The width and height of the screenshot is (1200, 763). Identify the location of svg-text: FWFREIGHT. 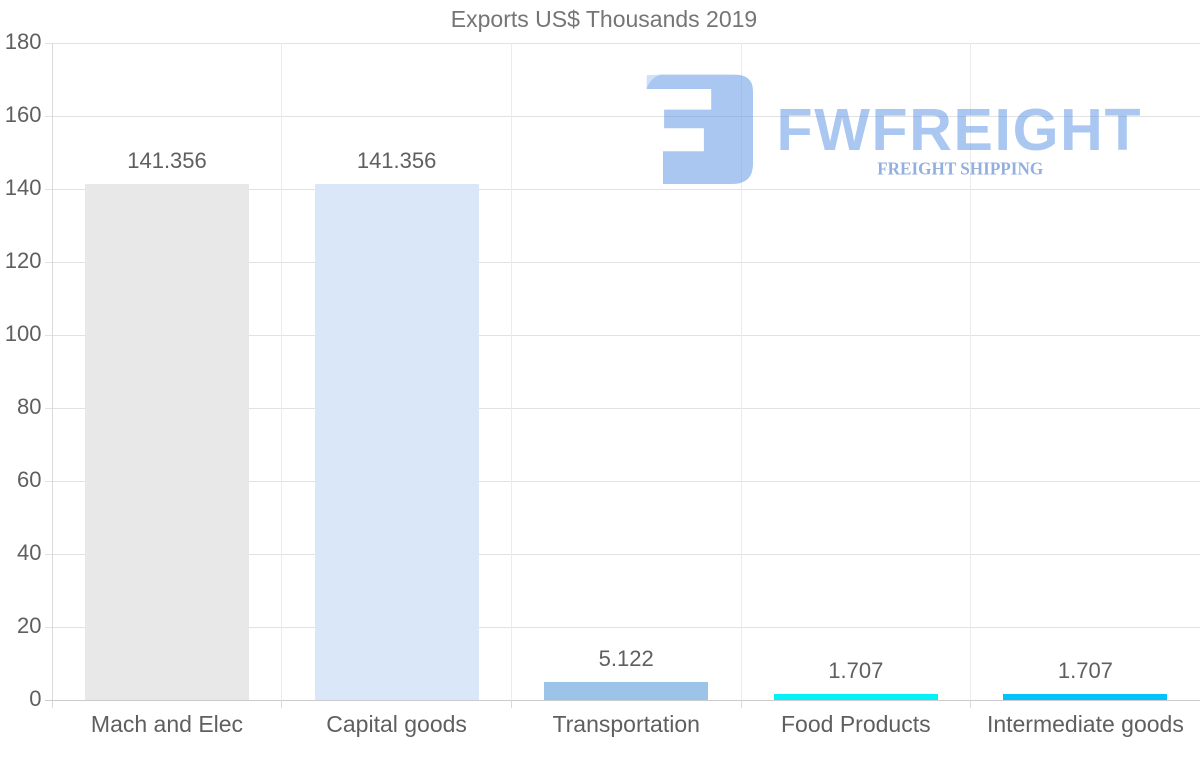
(959, 130).